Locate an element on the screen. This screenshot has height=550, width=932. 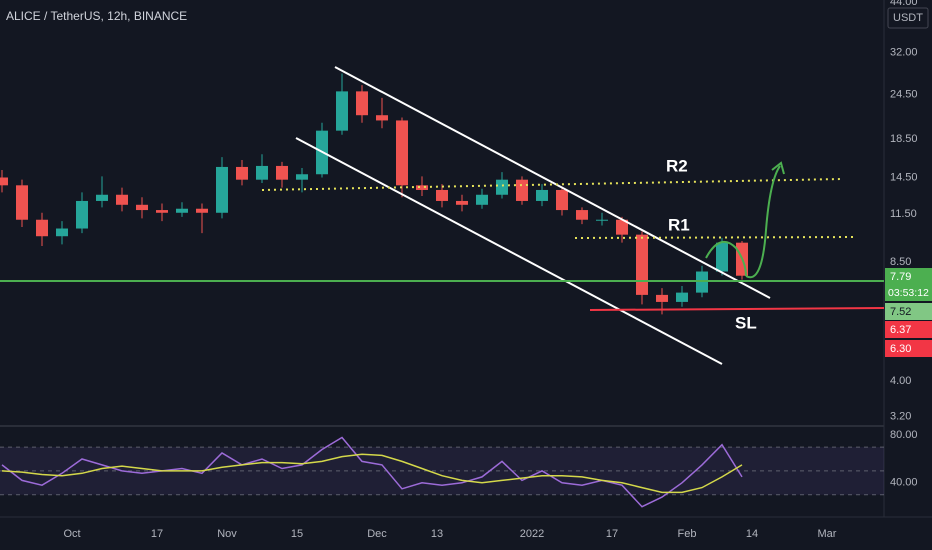
price-tick-label: 32.00 is located at coordinates (904, 52).